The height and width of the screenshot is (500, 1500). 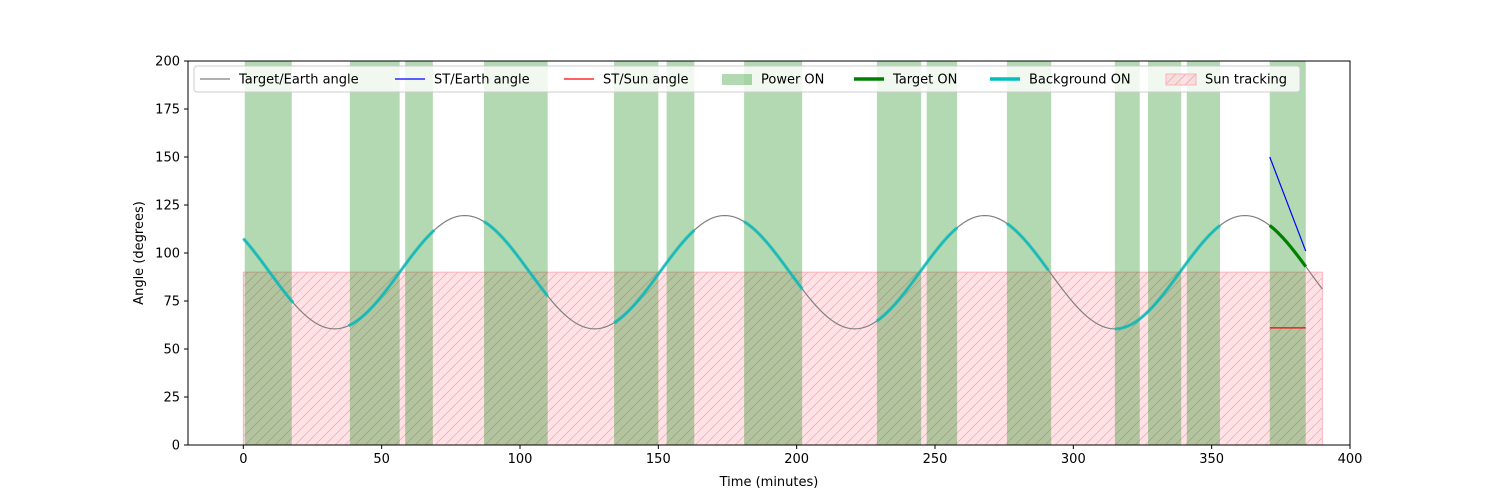 I want to click on x-tick-label-250: 250, so click(x=935, y=459).